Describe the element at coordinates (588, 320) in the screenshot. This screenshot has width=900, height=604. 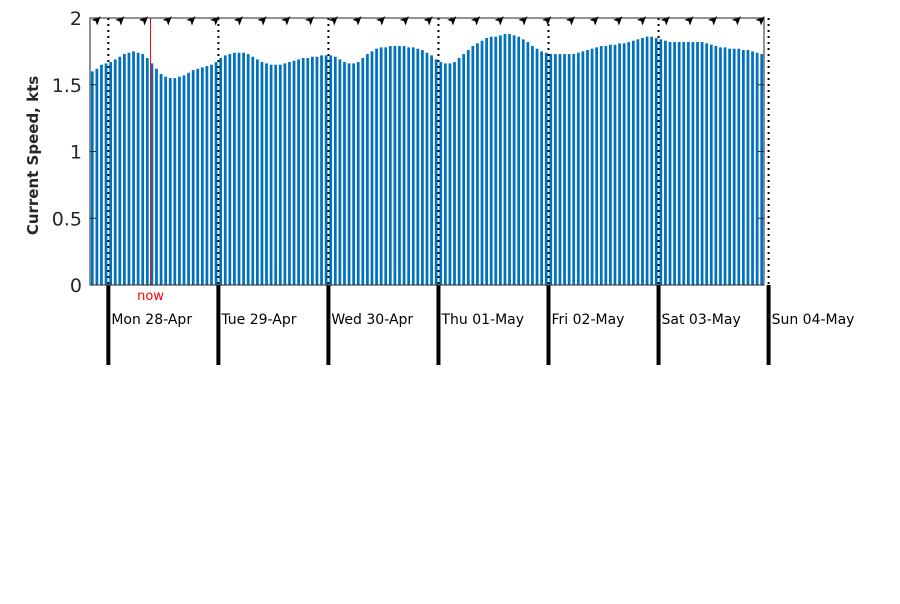
I see `day-label: Fri 02-May` at that location.